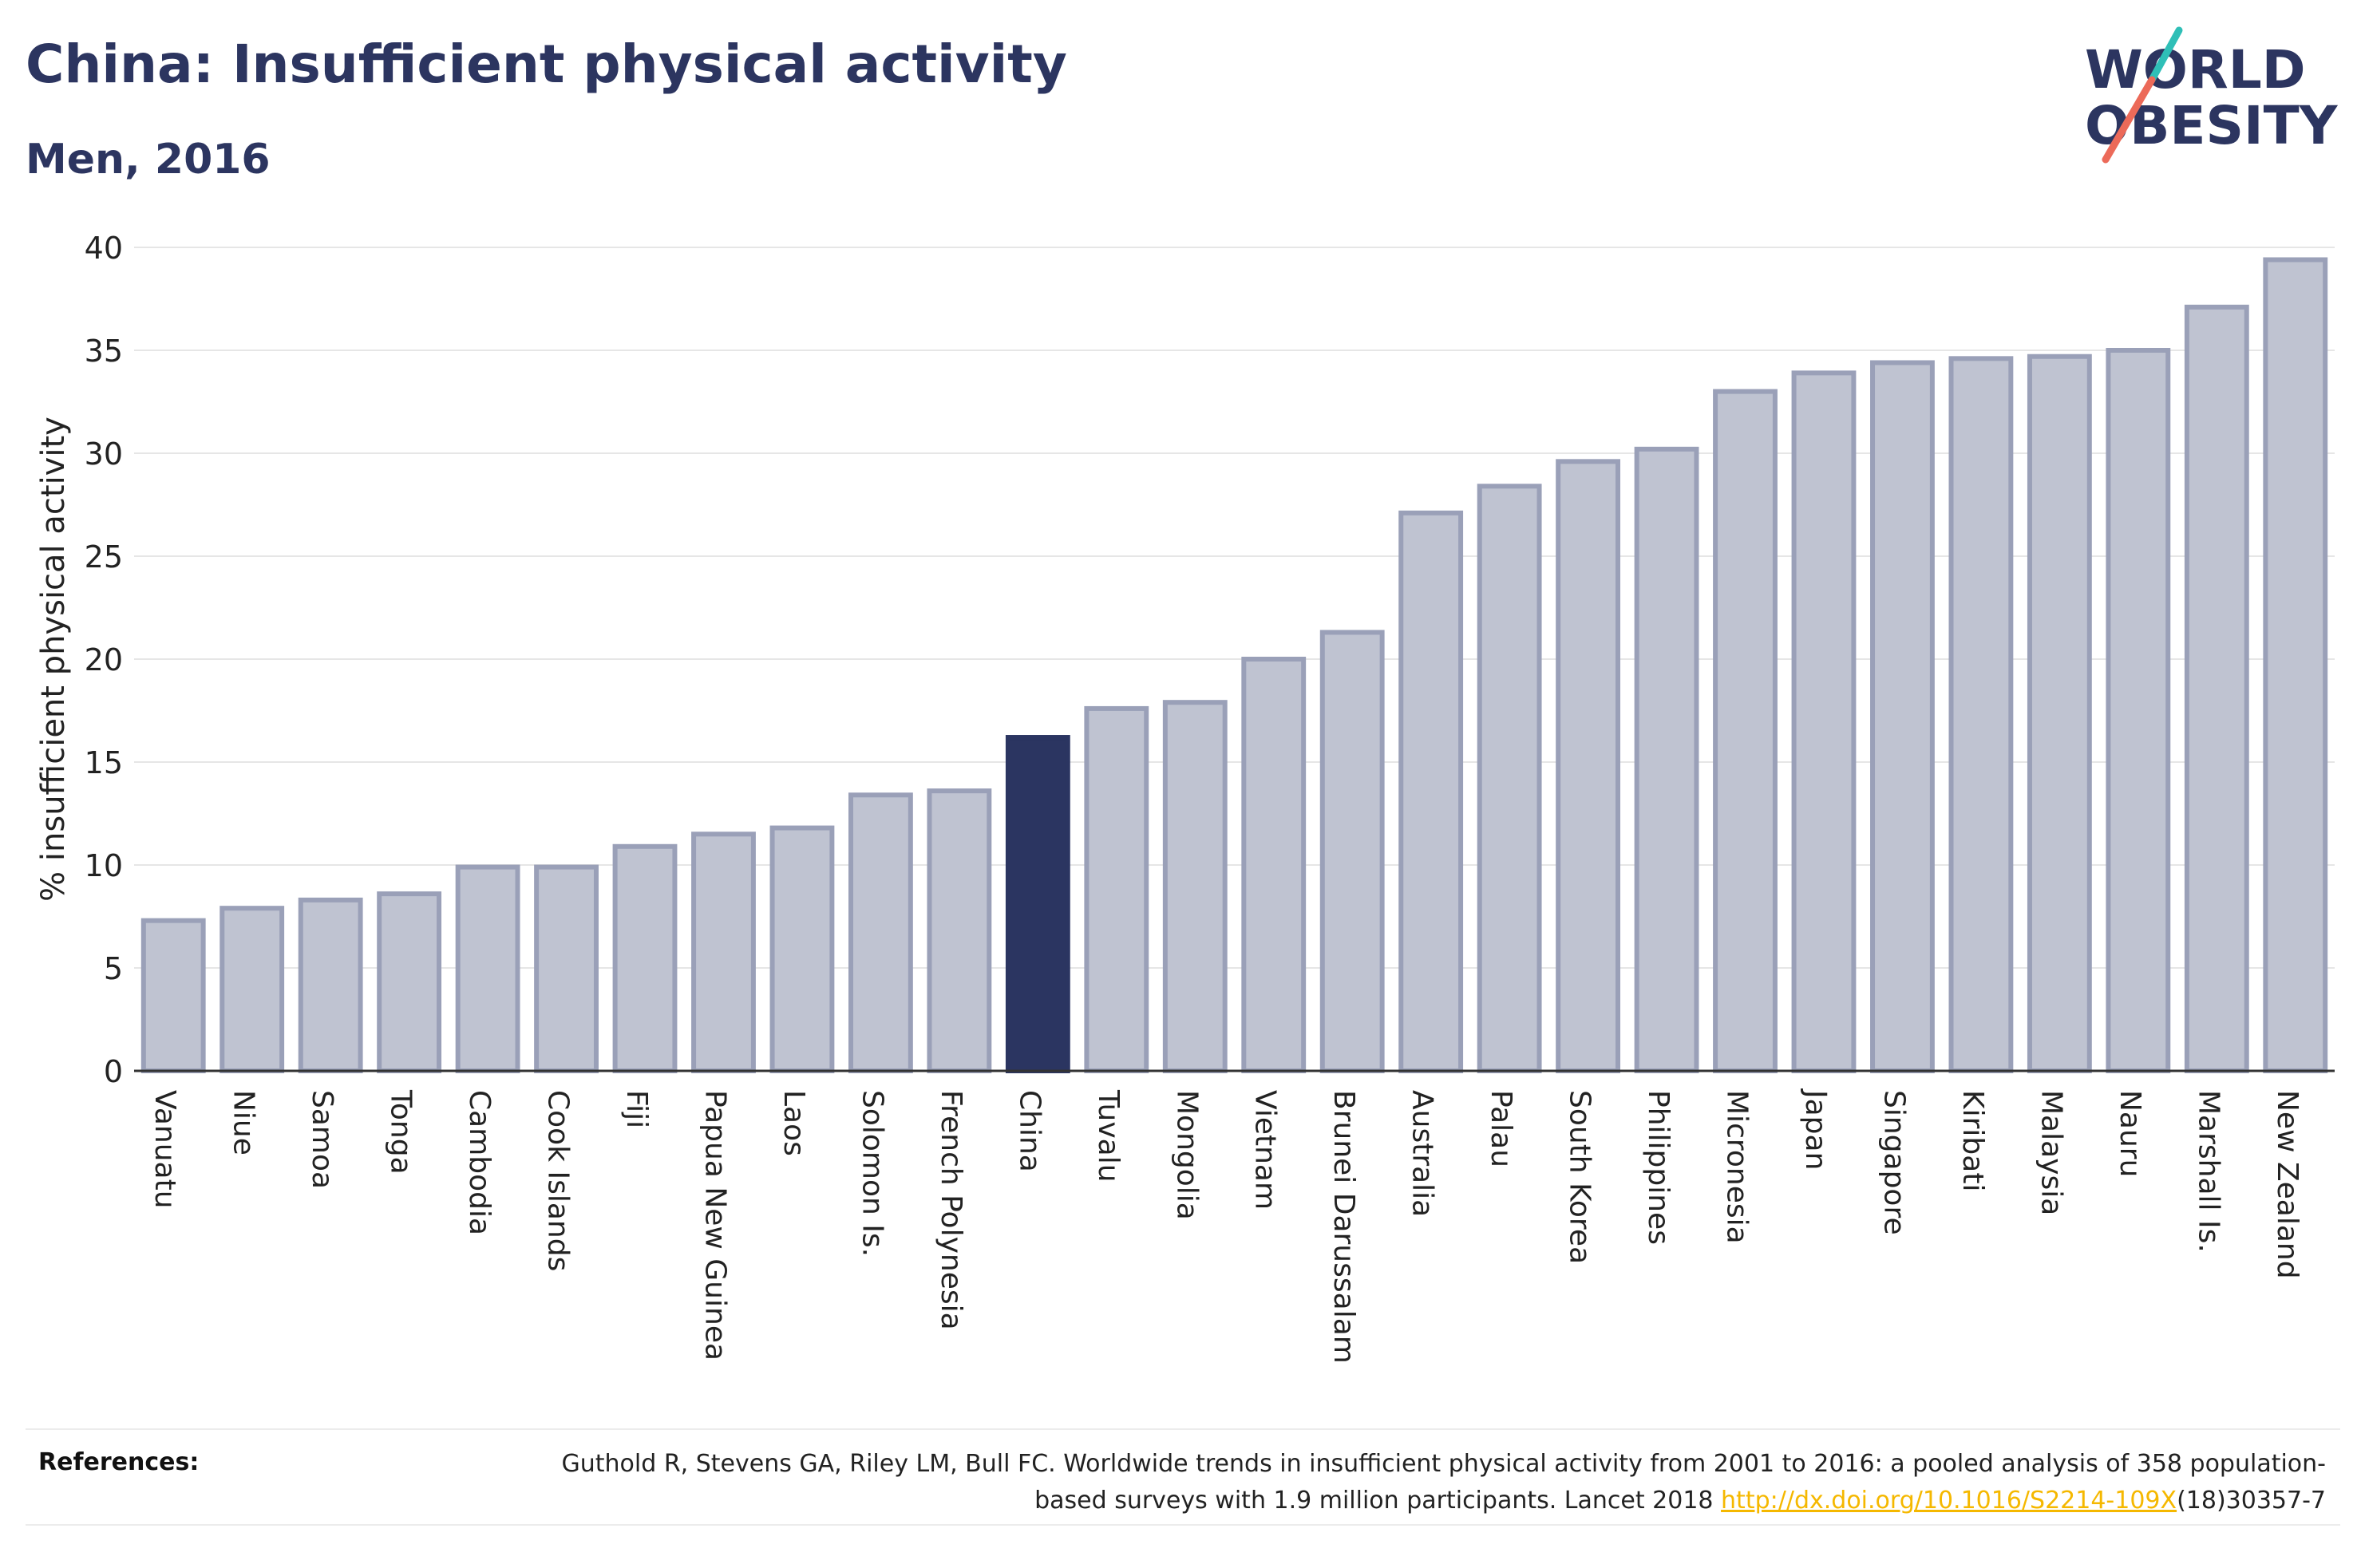  I want to click on bar-brunei-darussalam, so click(1352, 851).